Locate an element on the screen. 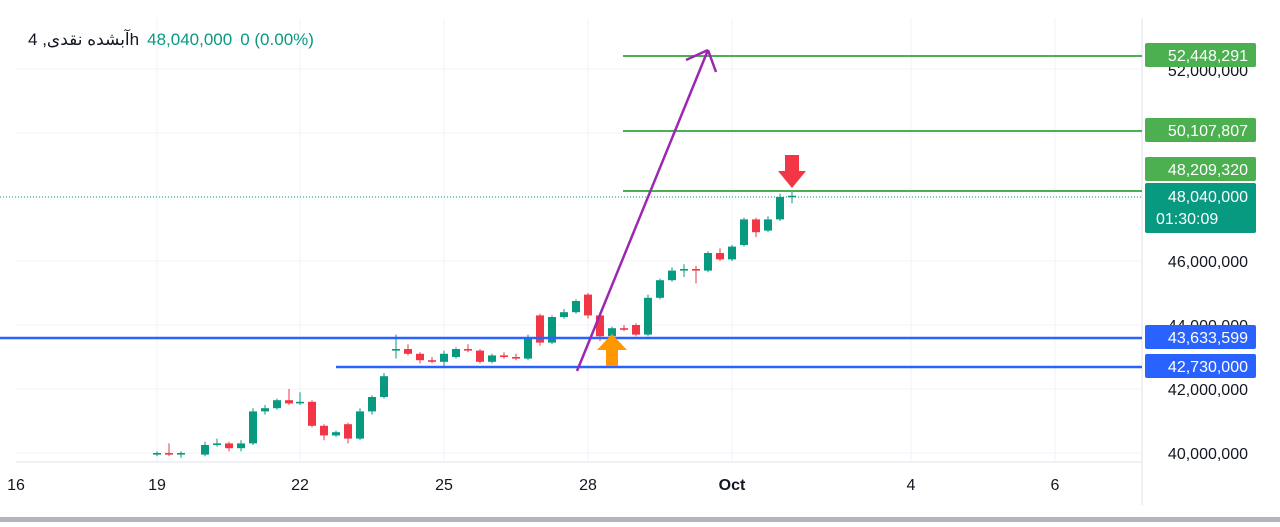 The width and height of the screenshot is (1280, 527). chart-legend: آبشده نقدی, 4h 48,040,000 0 (0.00%) is located at coordinates (171, 40).